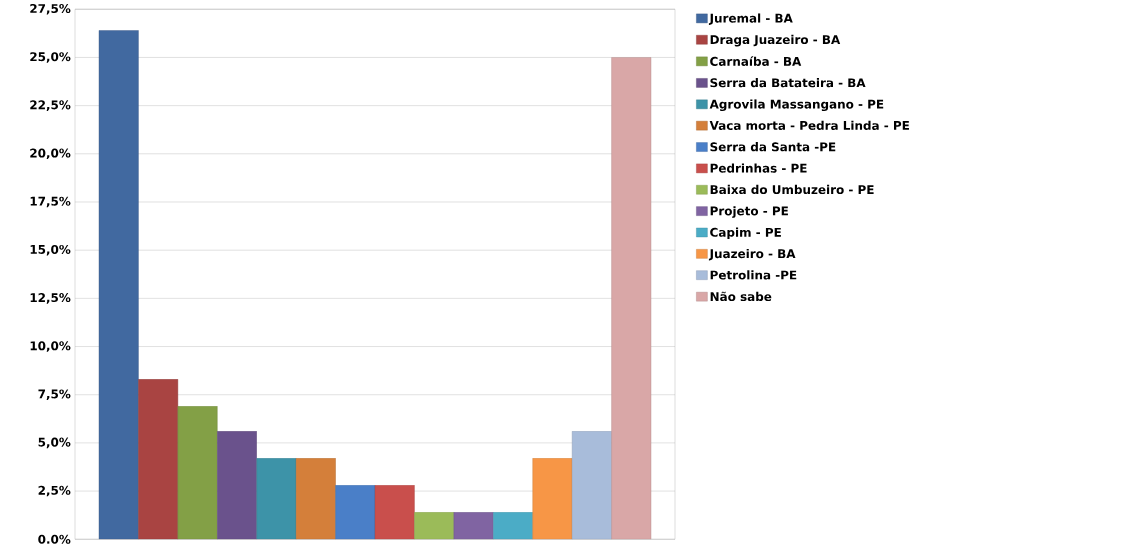 The image size is (1137, 552). What do you see at coordinates (741, 296) in the screenshot?
I see `legend-label: Não sabe` at bounding box center [741, 296].